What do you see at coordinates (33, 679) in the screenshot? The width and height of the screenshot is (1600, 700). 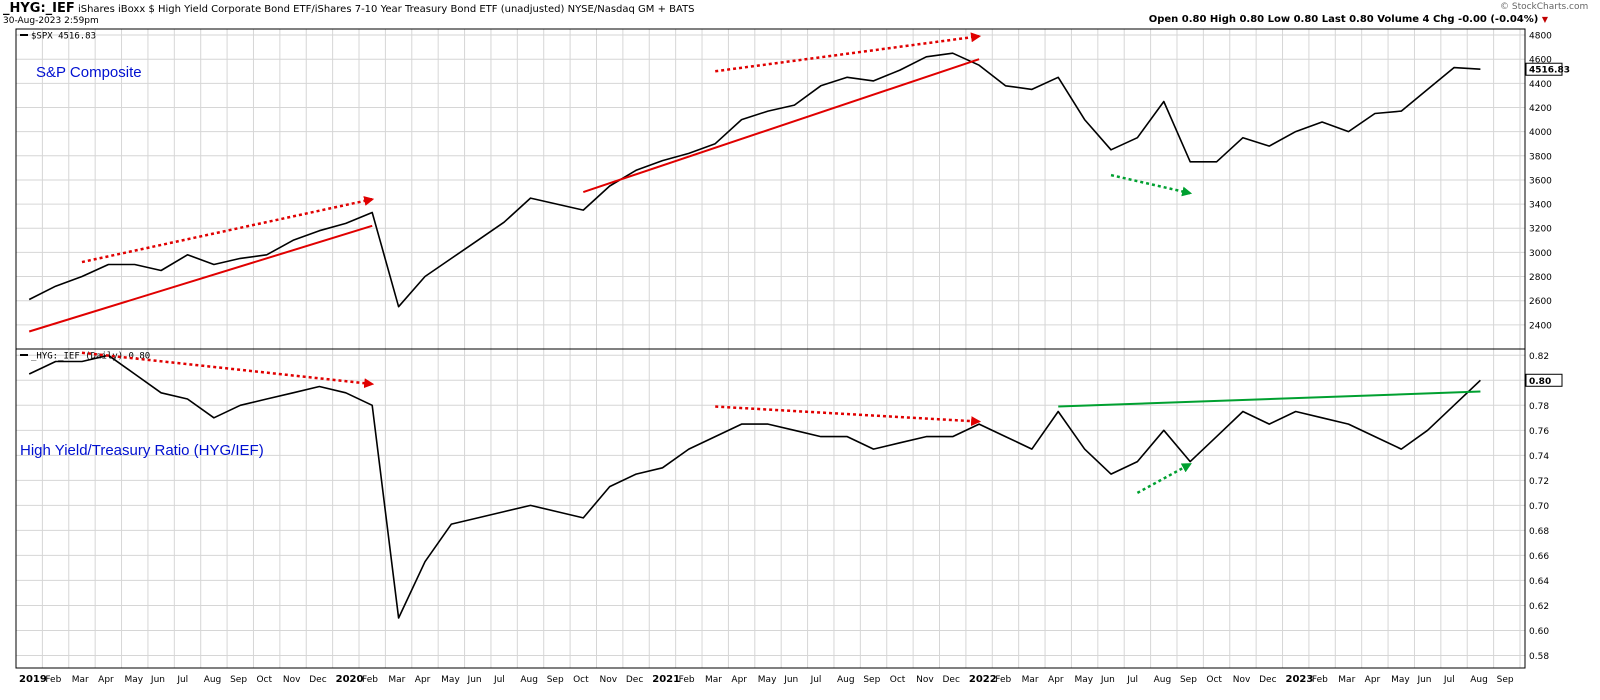 I see `x-tick-label: 2019` at bounding box center [33, 679].